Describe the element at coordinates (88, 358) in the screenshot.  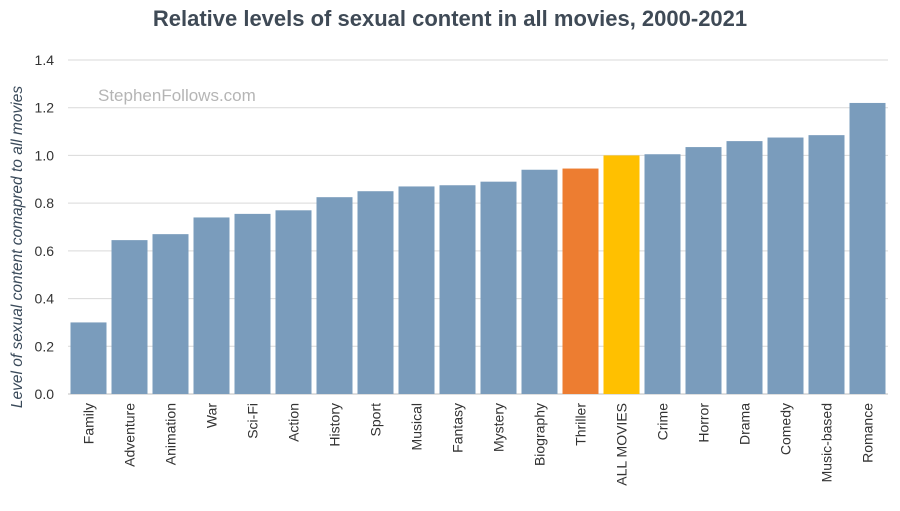
I see `bar-family` at that location.